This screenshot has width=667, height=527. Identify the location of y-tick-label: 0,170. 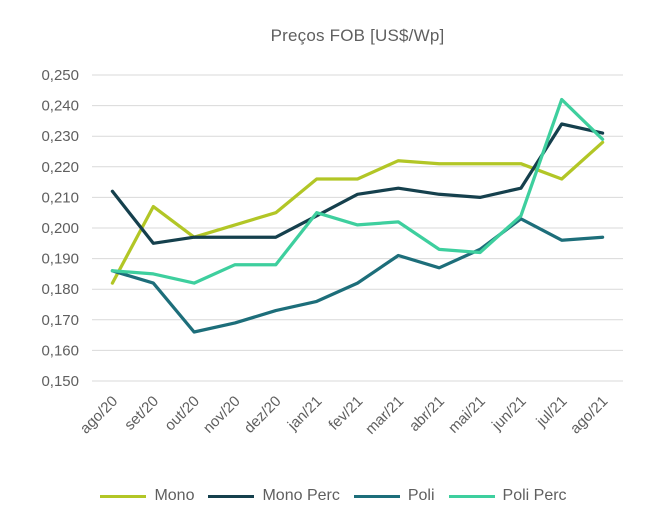
(60, 320).